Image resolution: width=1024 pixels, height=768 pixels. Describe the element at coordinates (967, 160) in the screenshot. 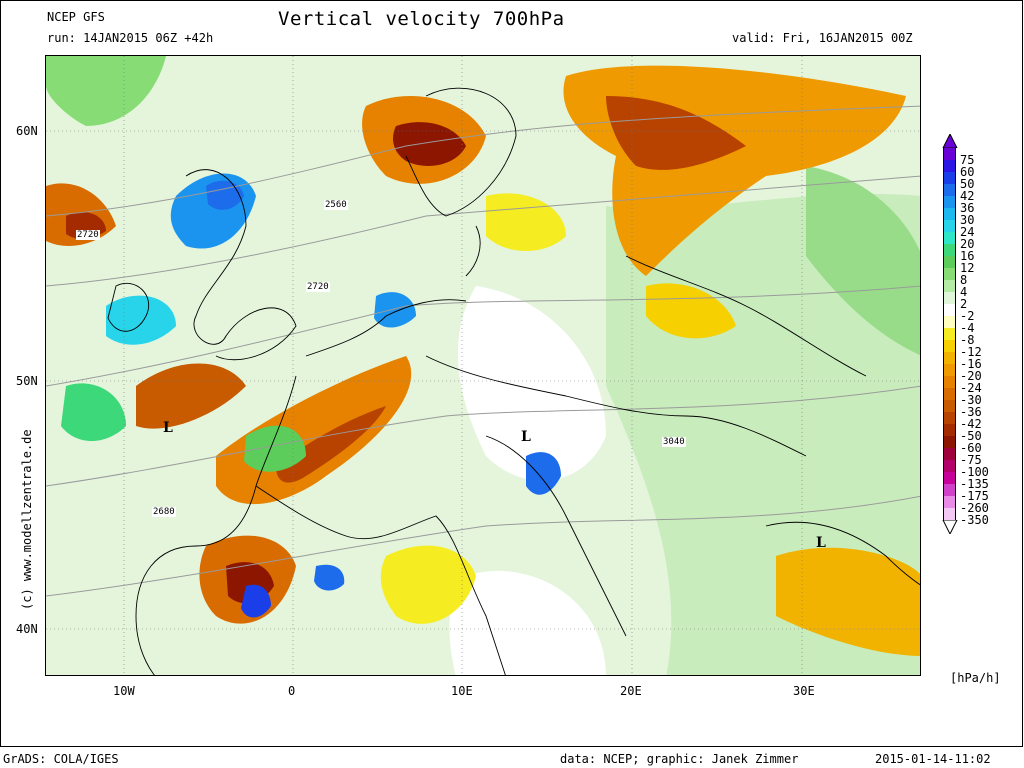

I see `colorbar-label: 75` at that location.